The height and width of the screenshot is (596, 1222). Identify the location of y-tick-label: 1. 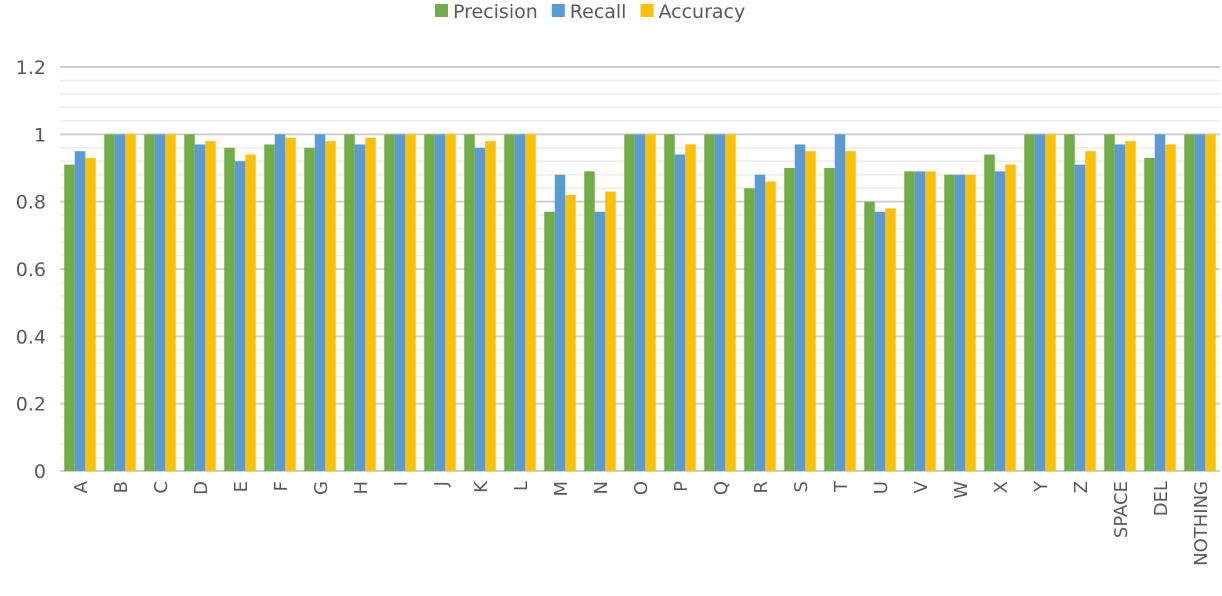
(40, 135).